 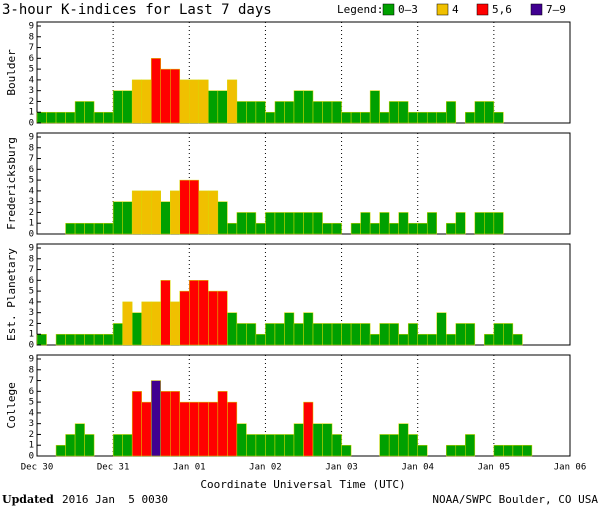 I want to click on chart-title: 3-hour K-indices for Last 7 days, so click(x=137, y=10).